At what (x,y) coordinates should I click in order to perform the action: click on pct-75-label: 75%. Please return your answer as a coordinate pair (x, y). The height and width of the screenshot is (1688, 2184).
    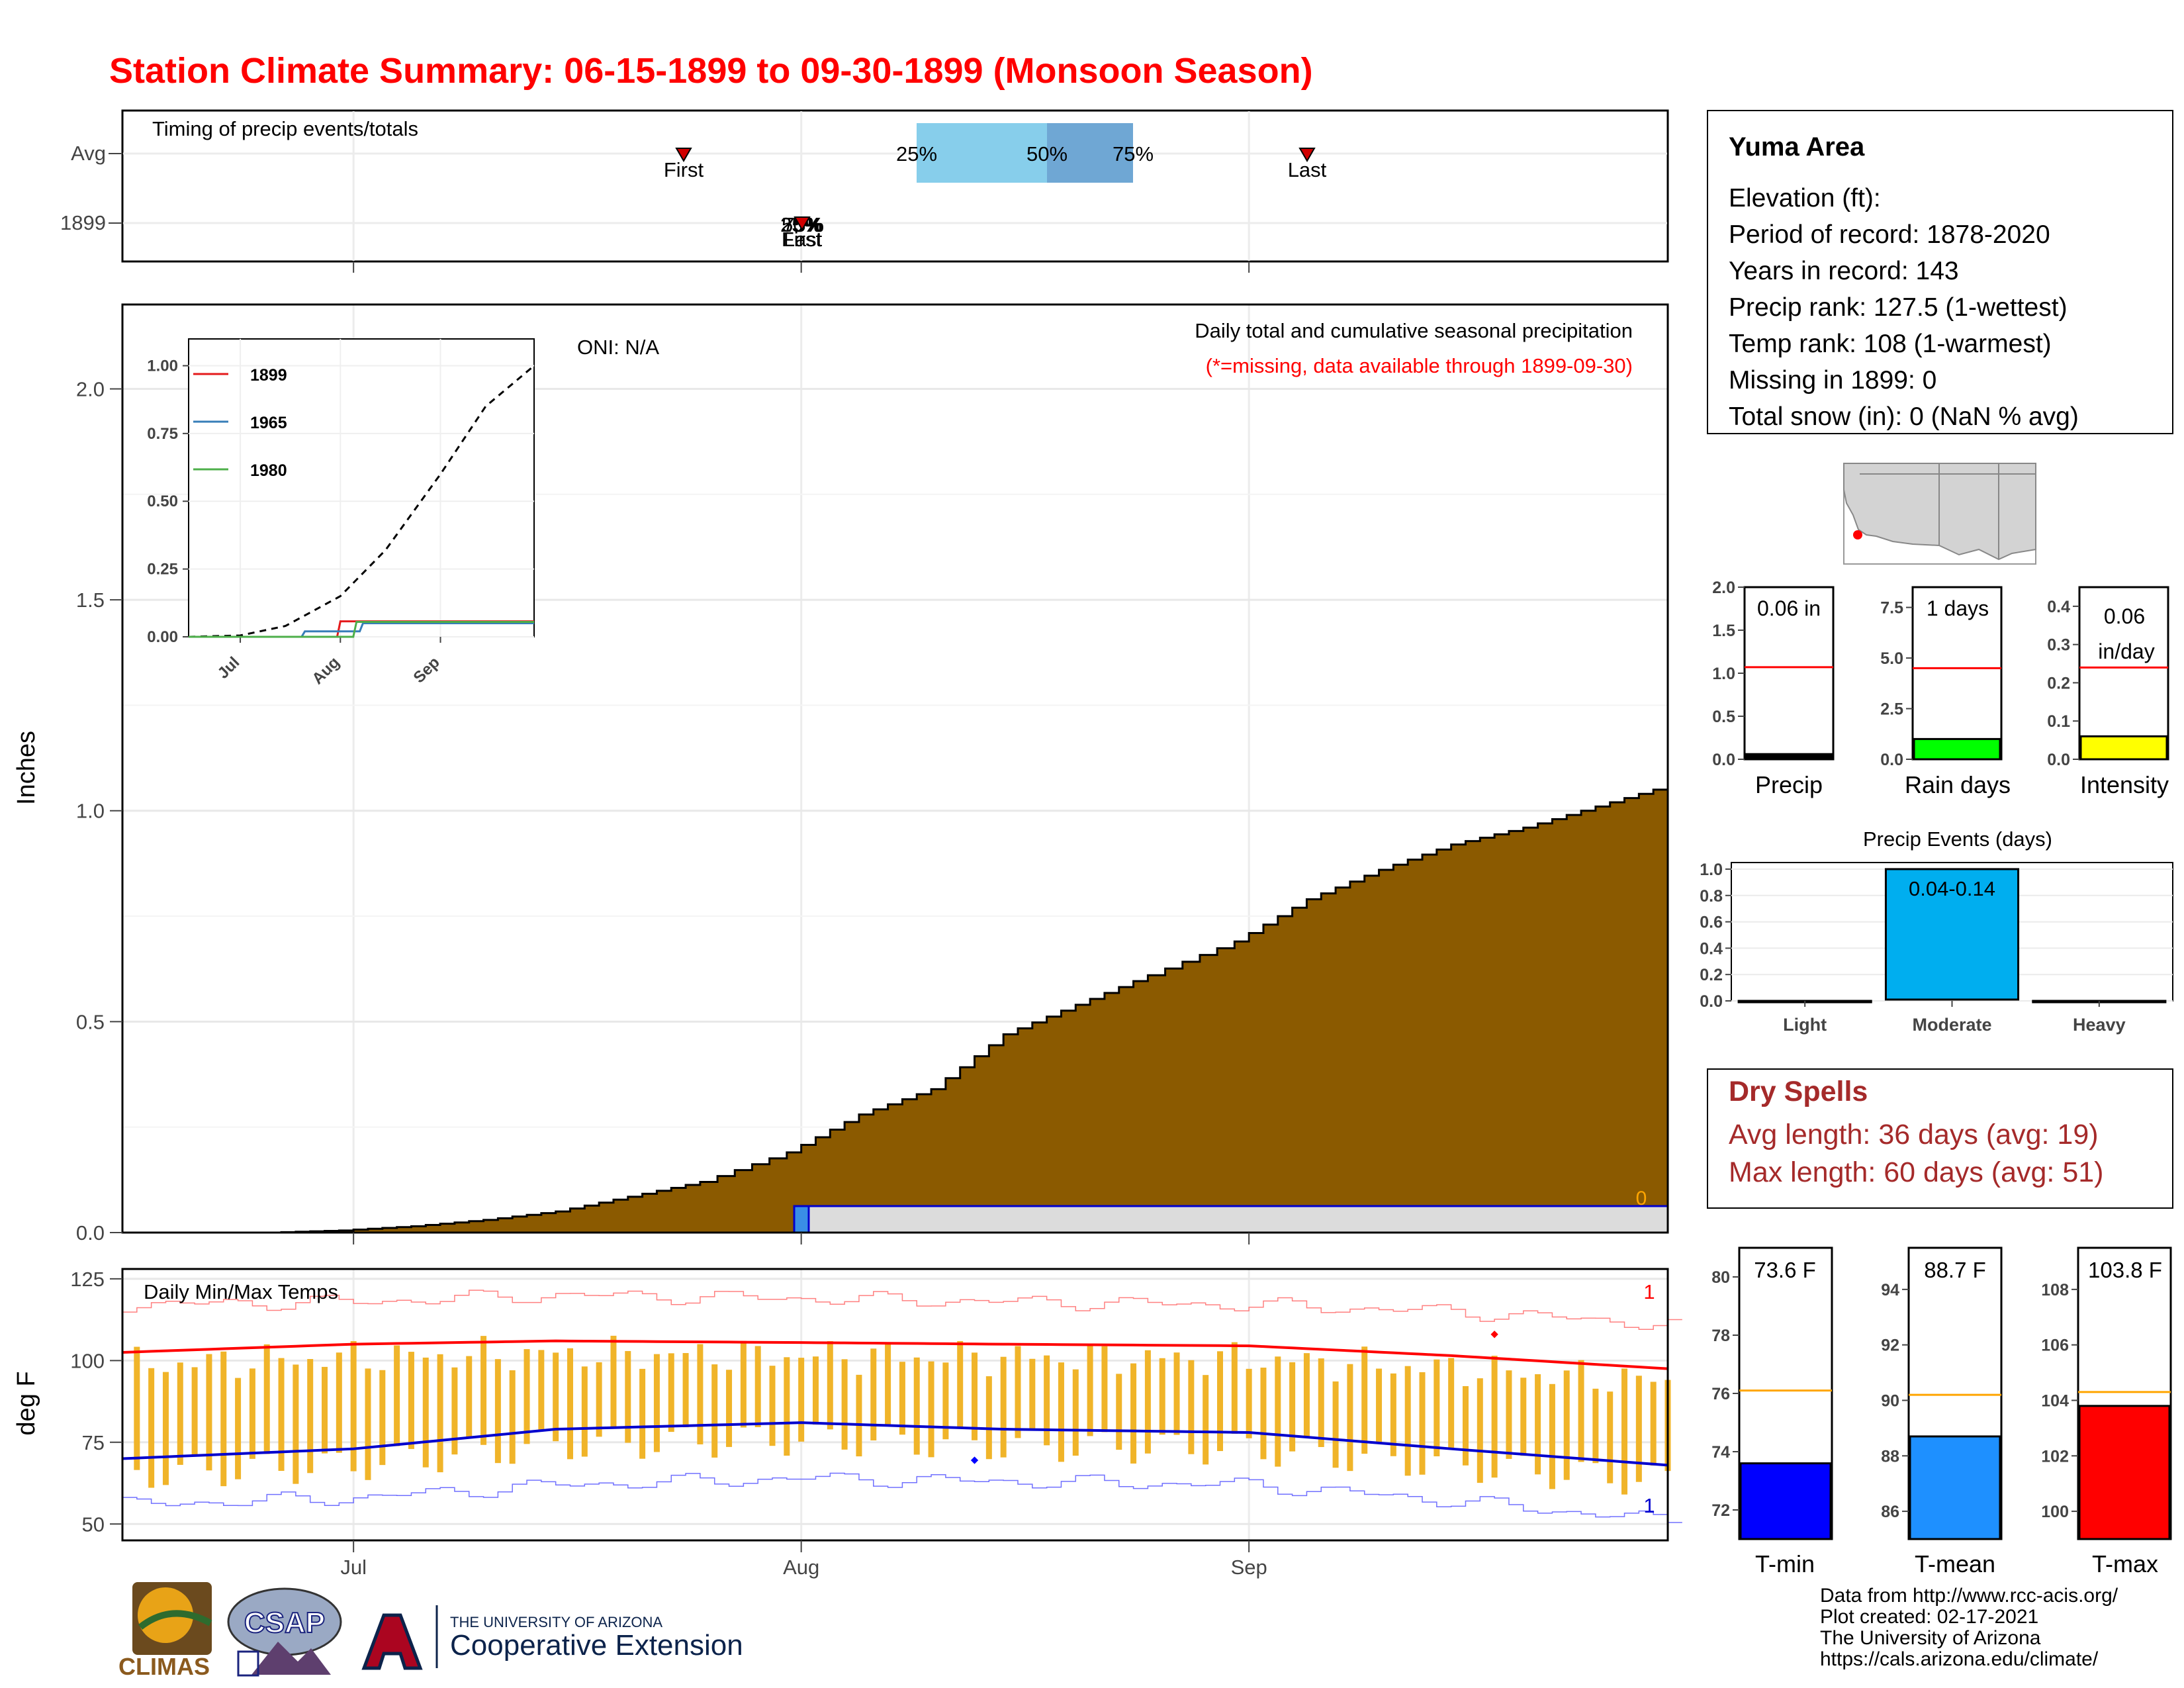
    Looking at the image, I should click on (1133, 153).